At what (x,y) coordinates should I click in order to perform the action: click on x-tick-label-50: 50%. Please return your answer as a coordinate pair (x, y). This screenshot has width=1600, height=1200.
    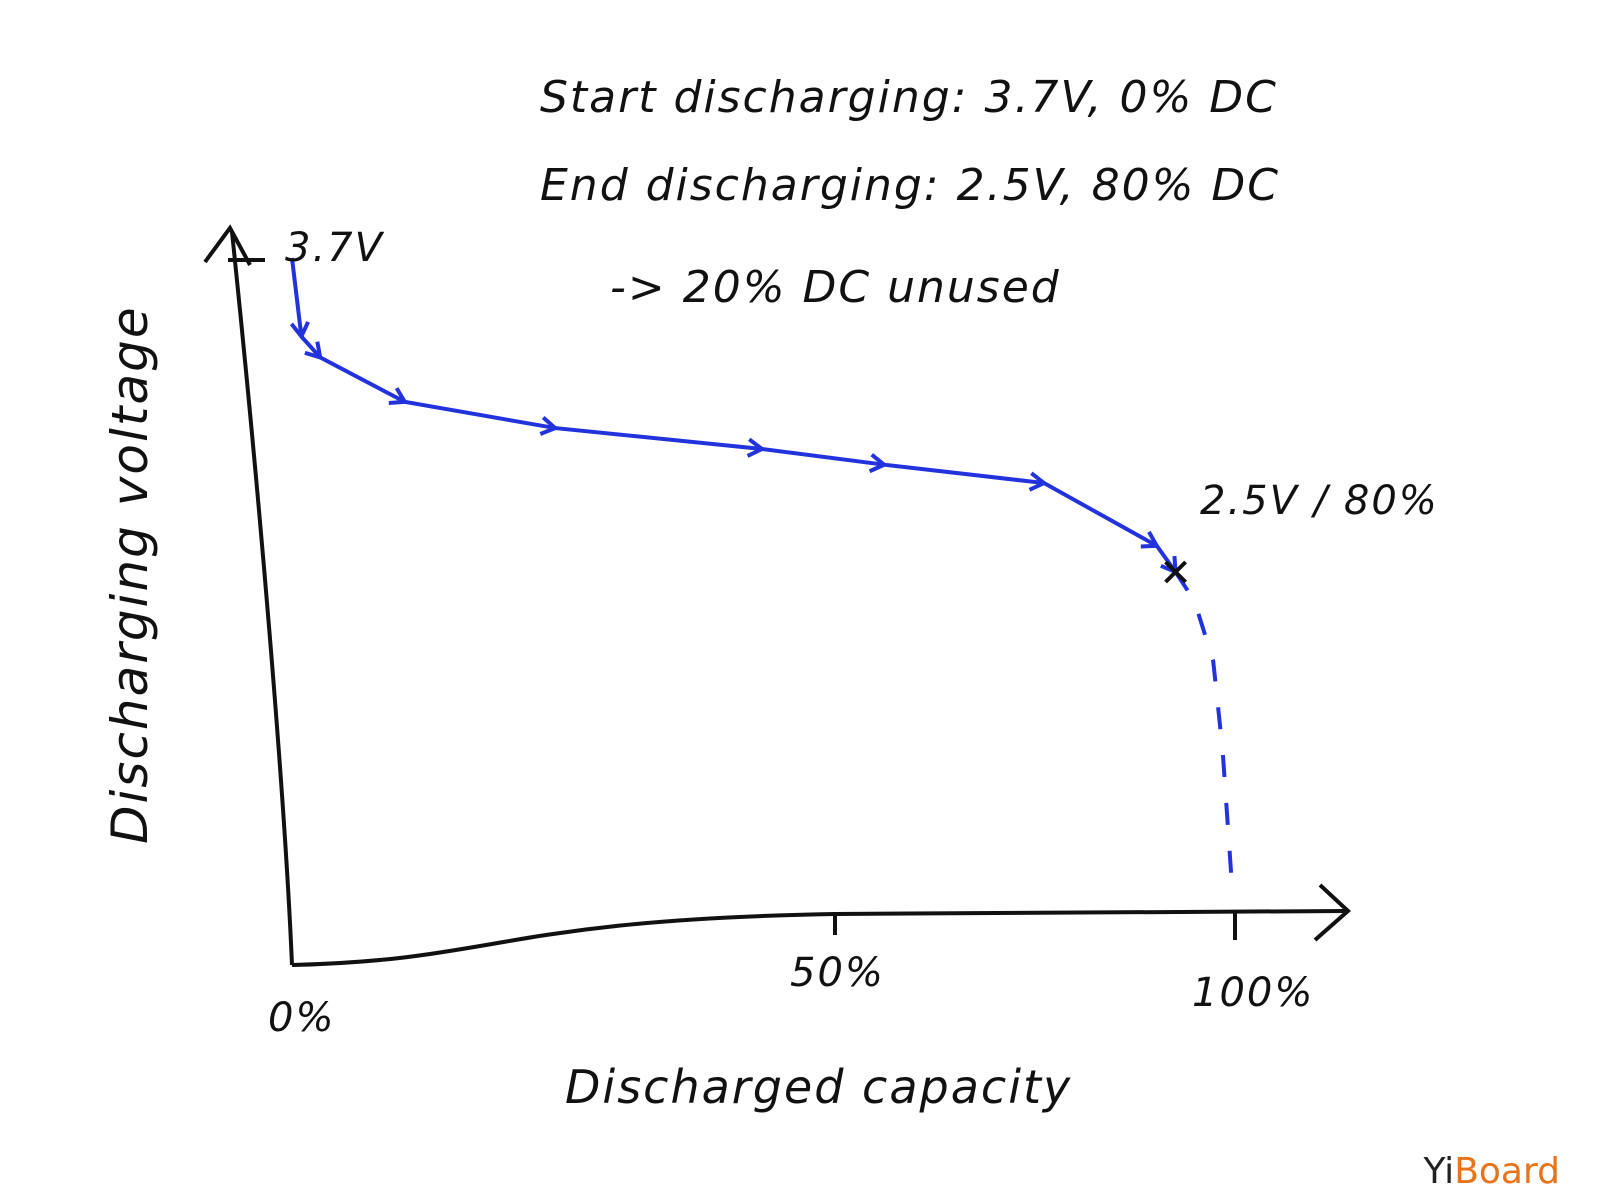
    Looking at the image, I should click on (837, 973).